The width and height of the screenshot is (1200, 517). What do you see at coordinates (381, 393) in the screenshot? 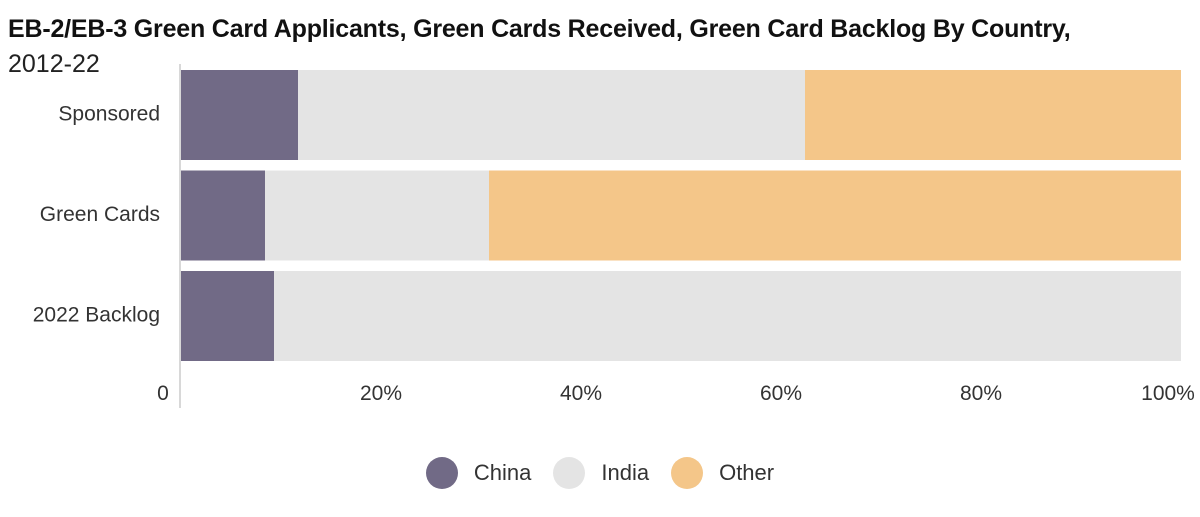
I see `x-tick-label: 20%` at bounding box center [381, 393].